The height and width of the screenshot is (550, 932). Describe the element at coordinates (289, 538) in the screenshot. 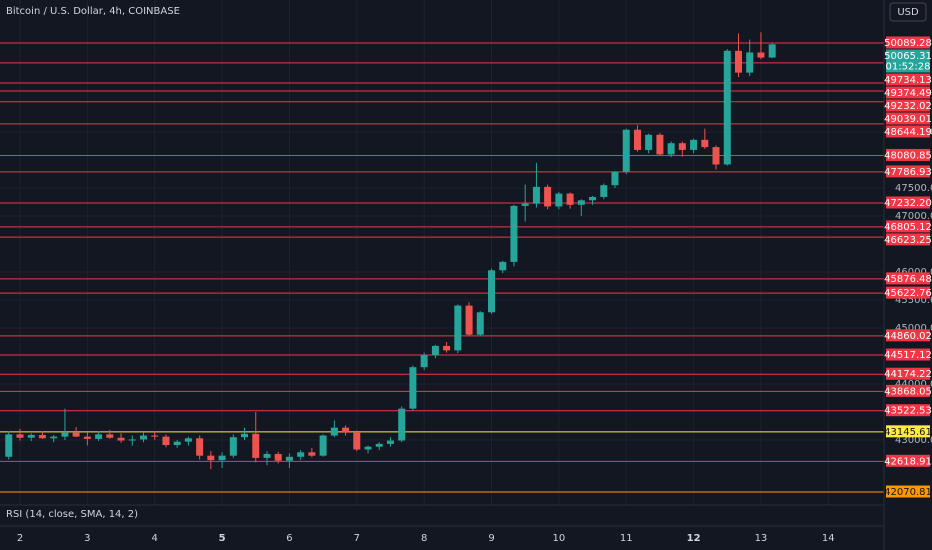

I see `x-tick-label: 6` at that location.